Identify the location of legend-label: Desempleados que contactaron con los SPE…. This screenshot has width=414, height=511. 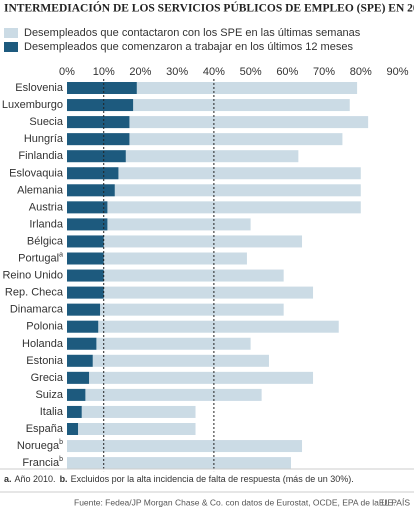
(192, 33).